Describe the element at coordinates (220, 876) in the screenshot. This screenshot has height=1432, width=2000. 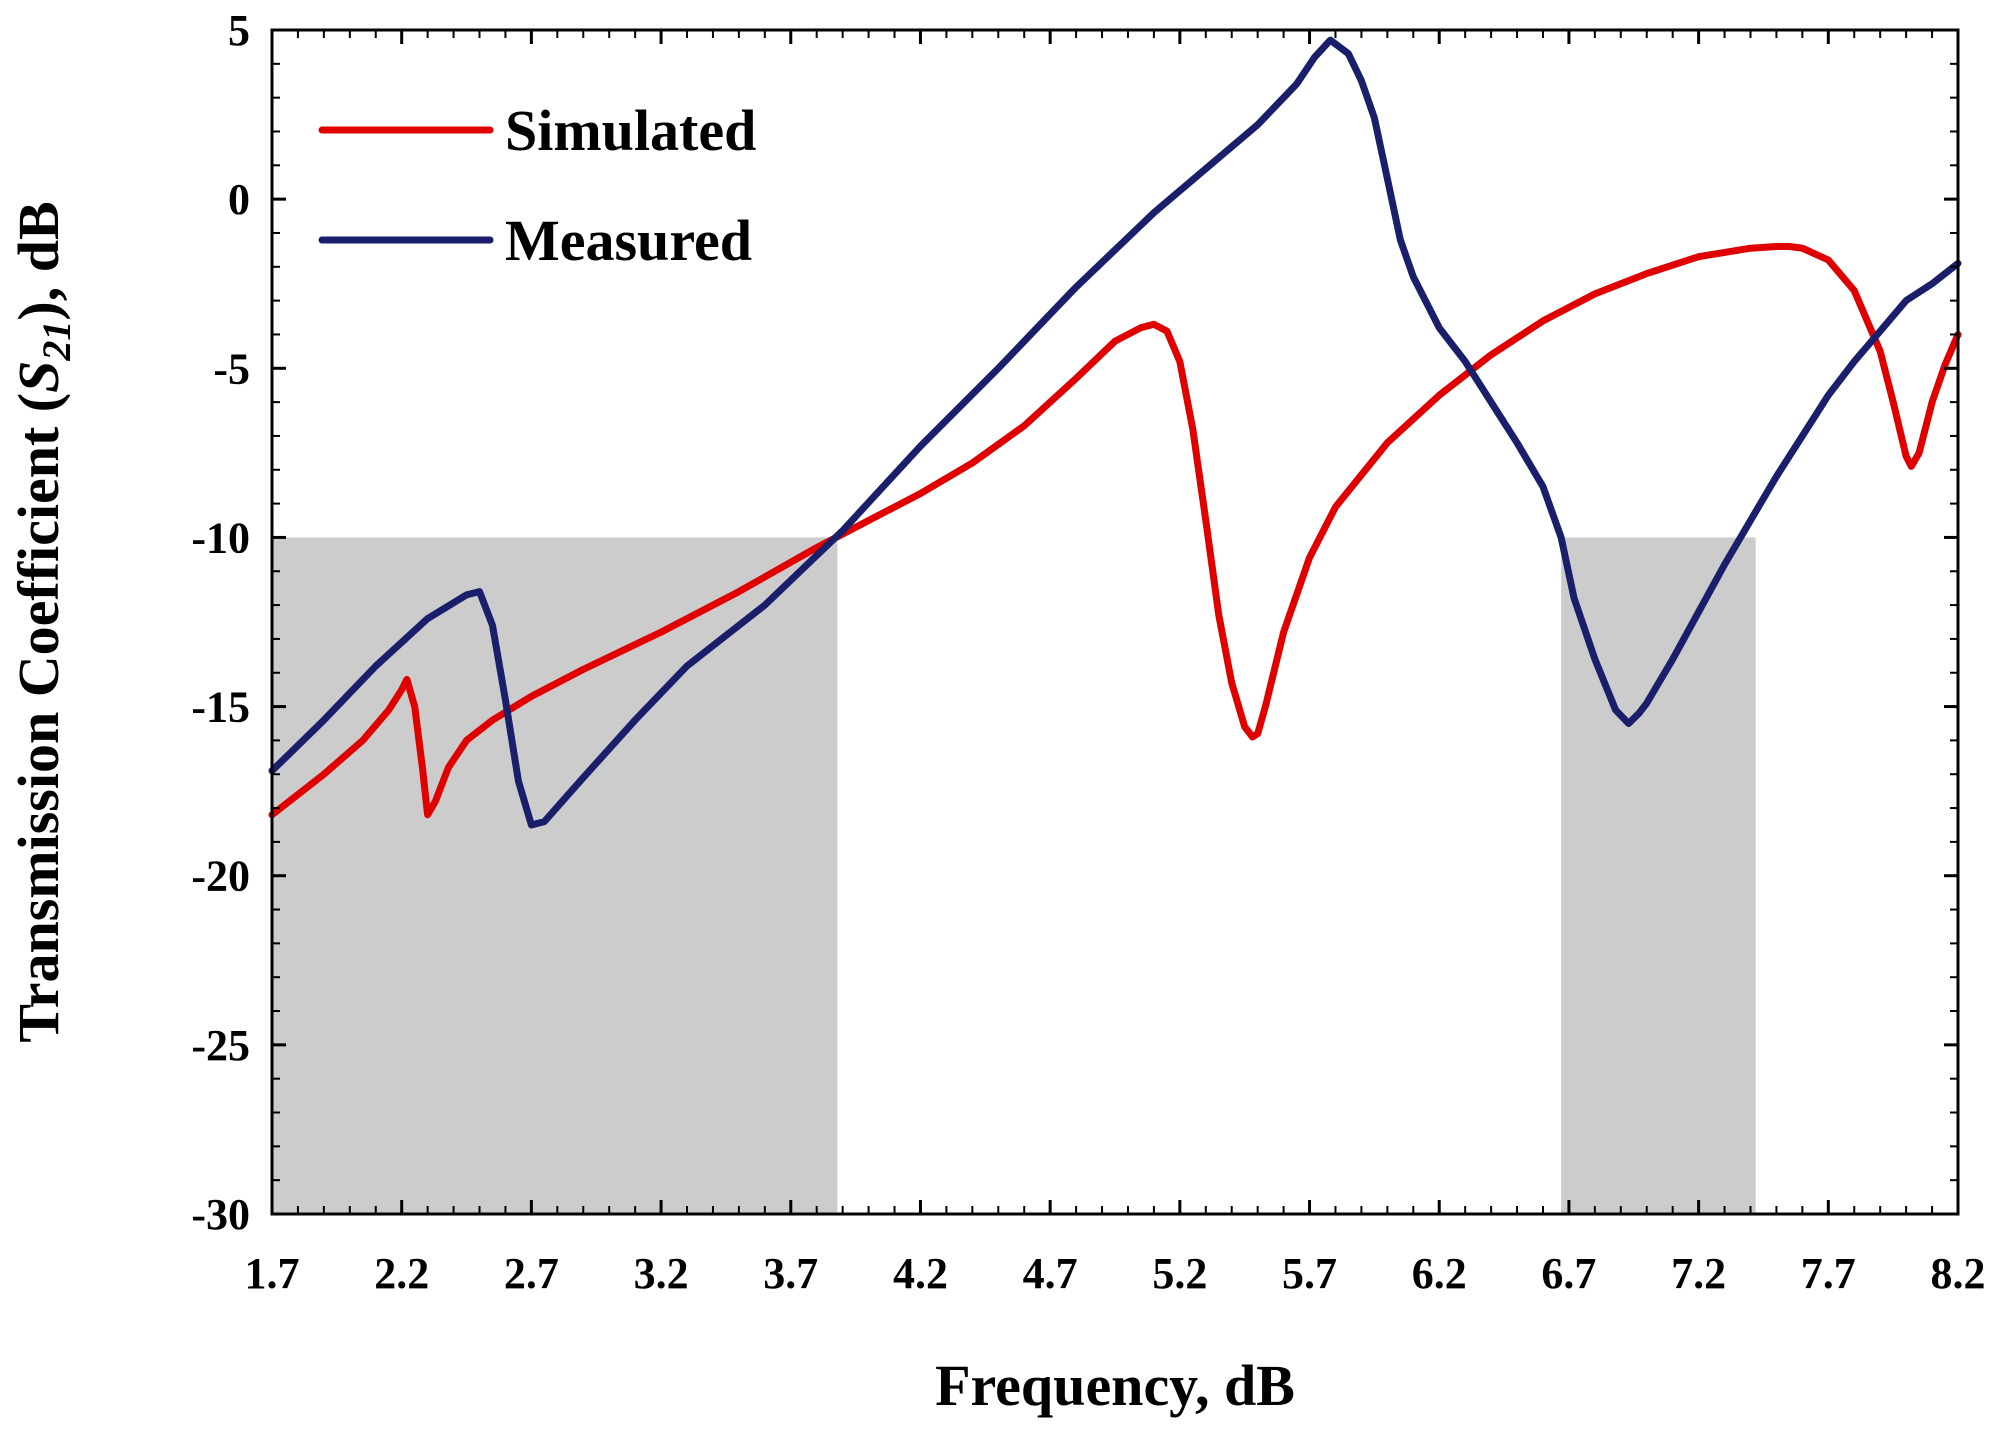
I see `y-tick-label: -20` at that location.